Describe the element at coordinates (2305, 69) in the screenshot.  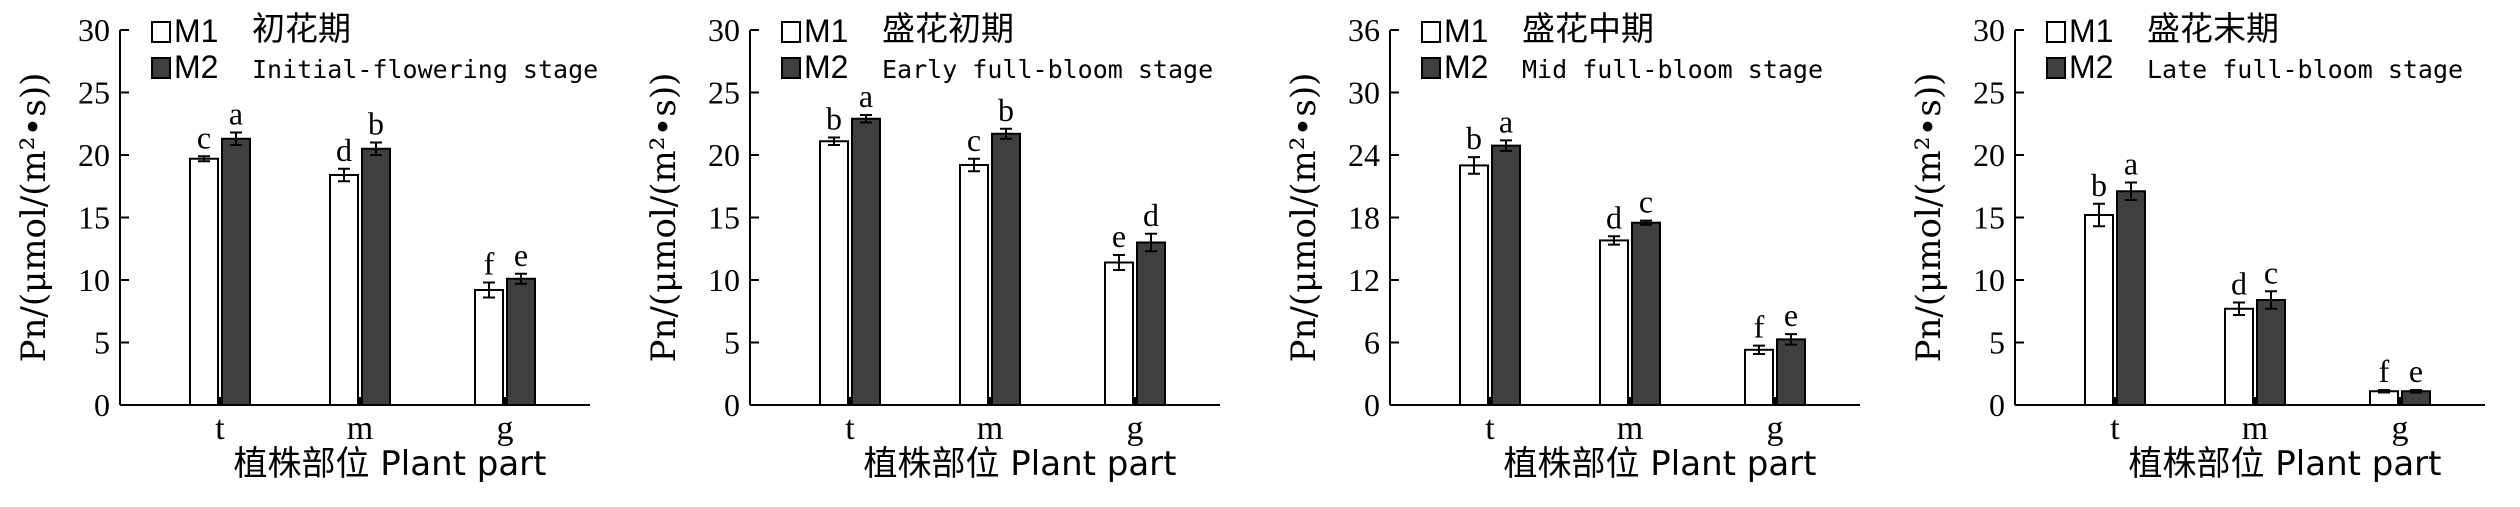
I see `stage-subtitle: Late full-bloom stage` at that location.